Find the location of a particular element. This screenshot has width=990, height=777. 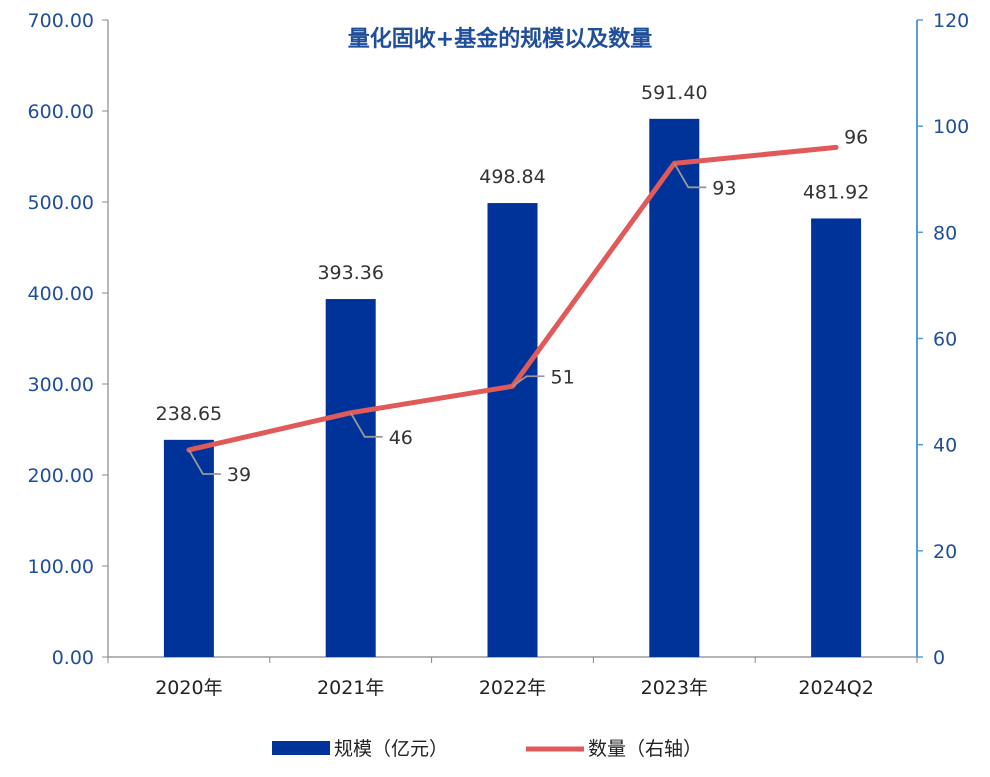

line-data-label: 93 is located at coordinates (724, 188).